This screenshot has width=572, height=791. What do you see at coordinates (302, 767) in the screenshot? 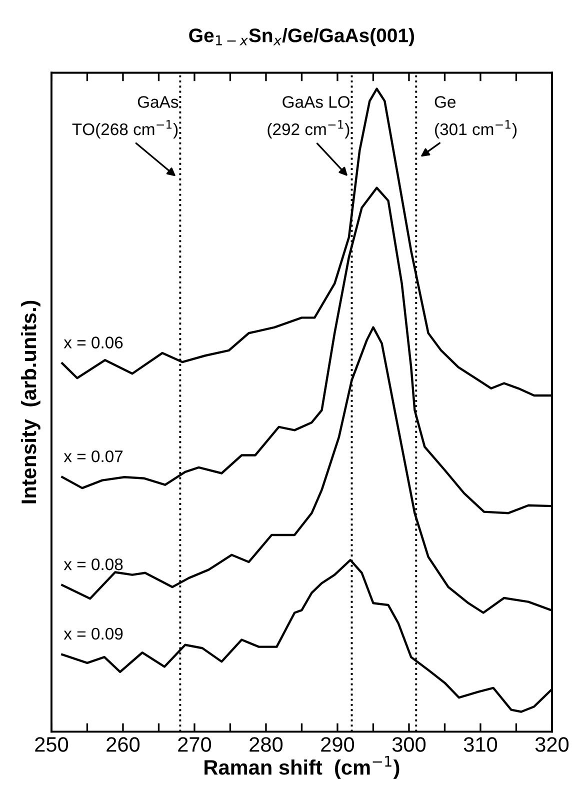
I see `x-axis-title: Raman shift (cm$^{−1}$)` at bounding box center [302, 767].